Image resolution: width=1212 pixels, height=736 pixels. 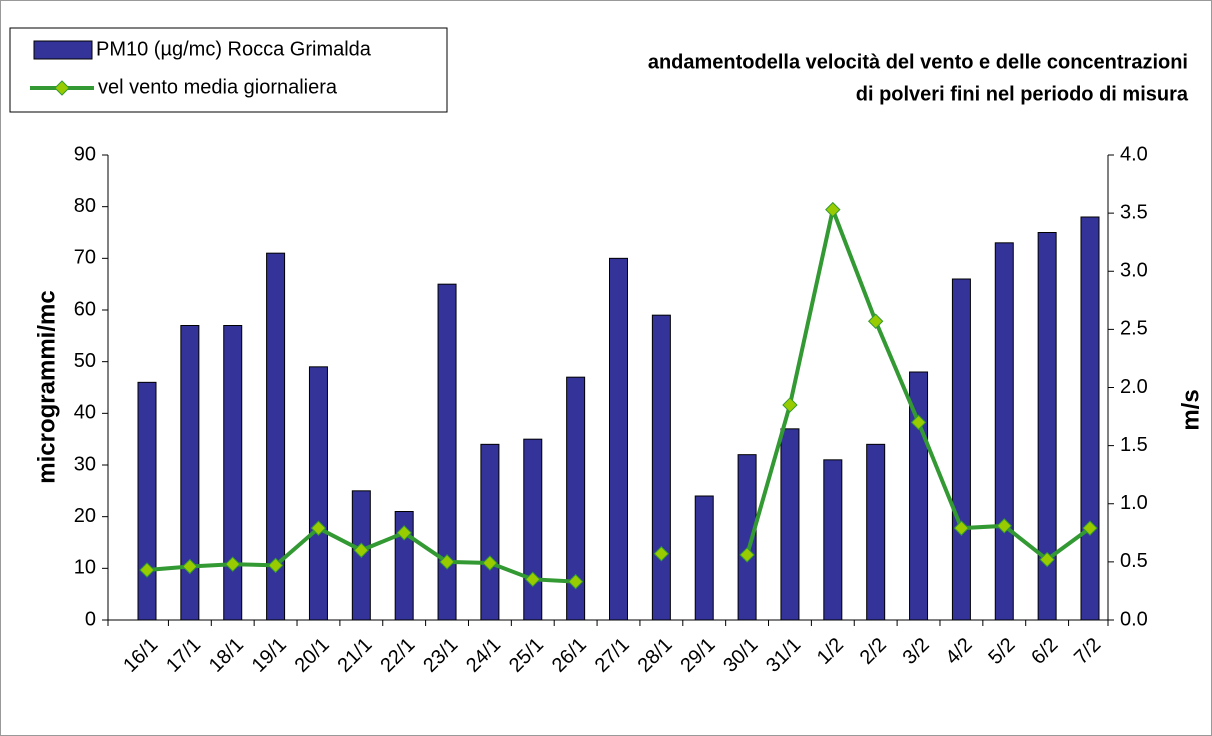 I want to click on chart-title: di polveri fini nel periodo di misura, so click(x=1022, y=94).